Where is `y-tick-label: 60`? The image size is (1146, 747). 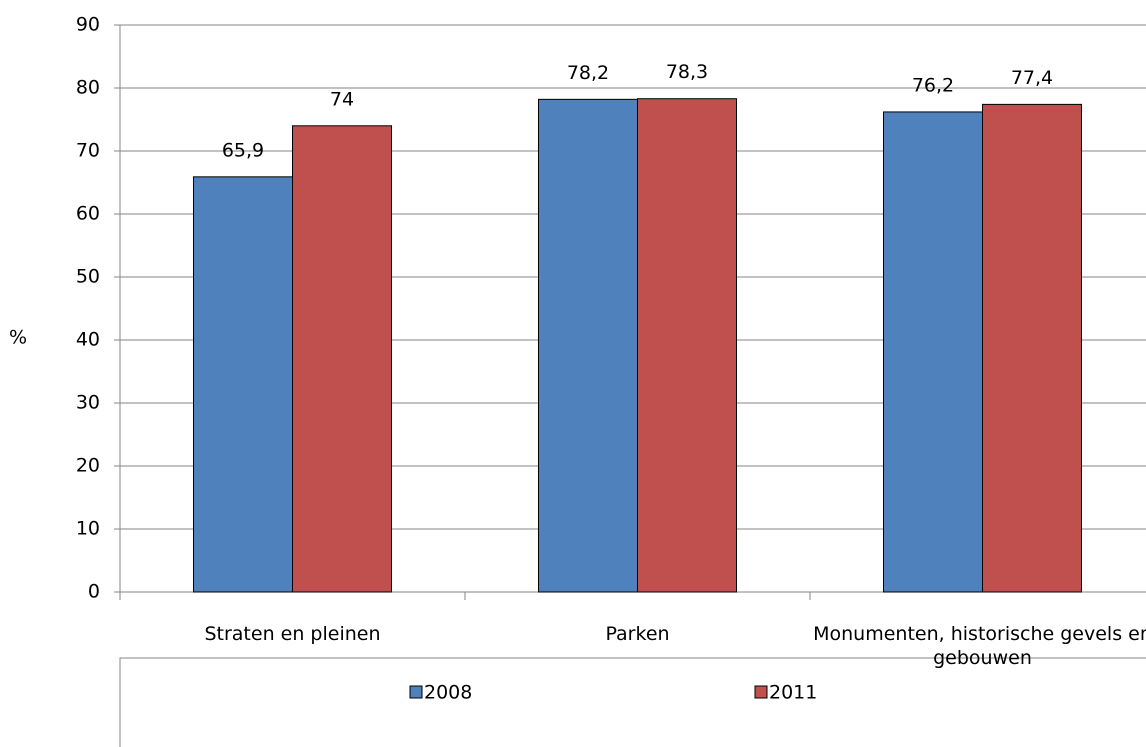 y-tick-label: 60 is located at coordinates (88, 214).